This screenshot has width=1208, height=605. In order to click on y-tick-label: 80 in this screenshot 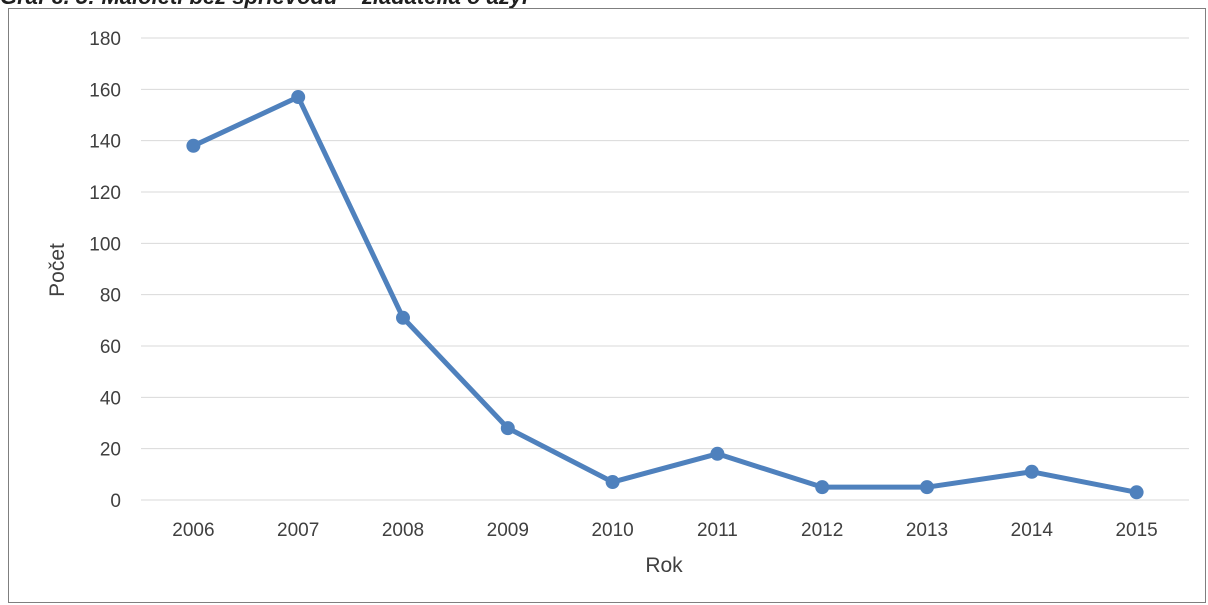, I will do `click(110, 296)`.